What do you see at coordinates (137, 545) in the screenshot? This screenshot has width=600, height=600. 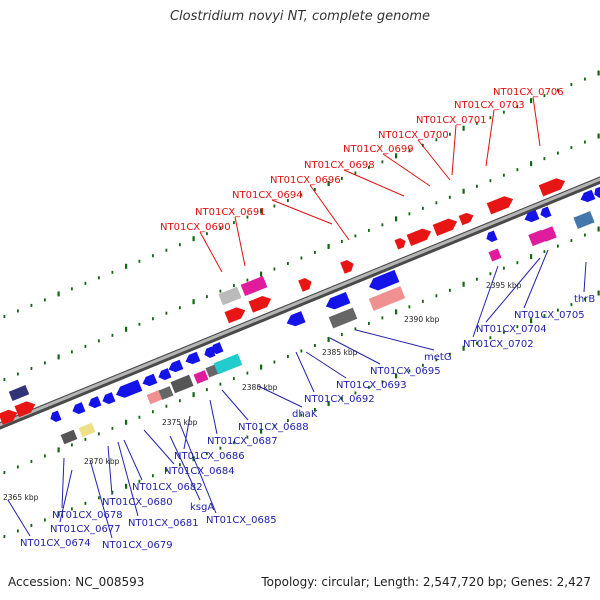 I see `gene-label: NT01CX_0679` at bounding box center [137, 545].